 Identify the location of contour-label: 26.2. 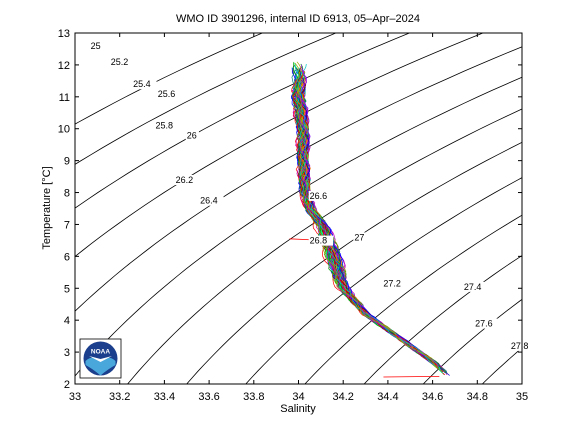
(185, 180).